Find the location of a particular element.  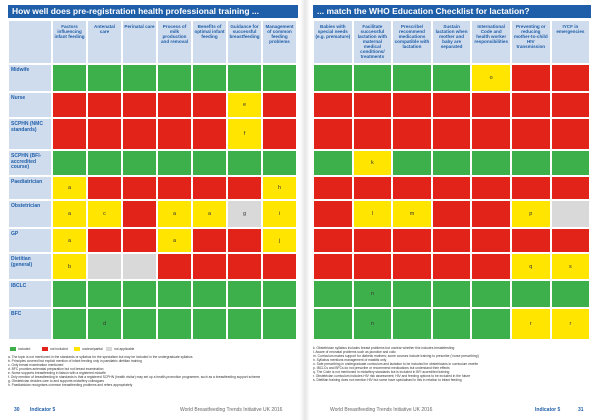

cell: s is located at coordinates (570, 266).